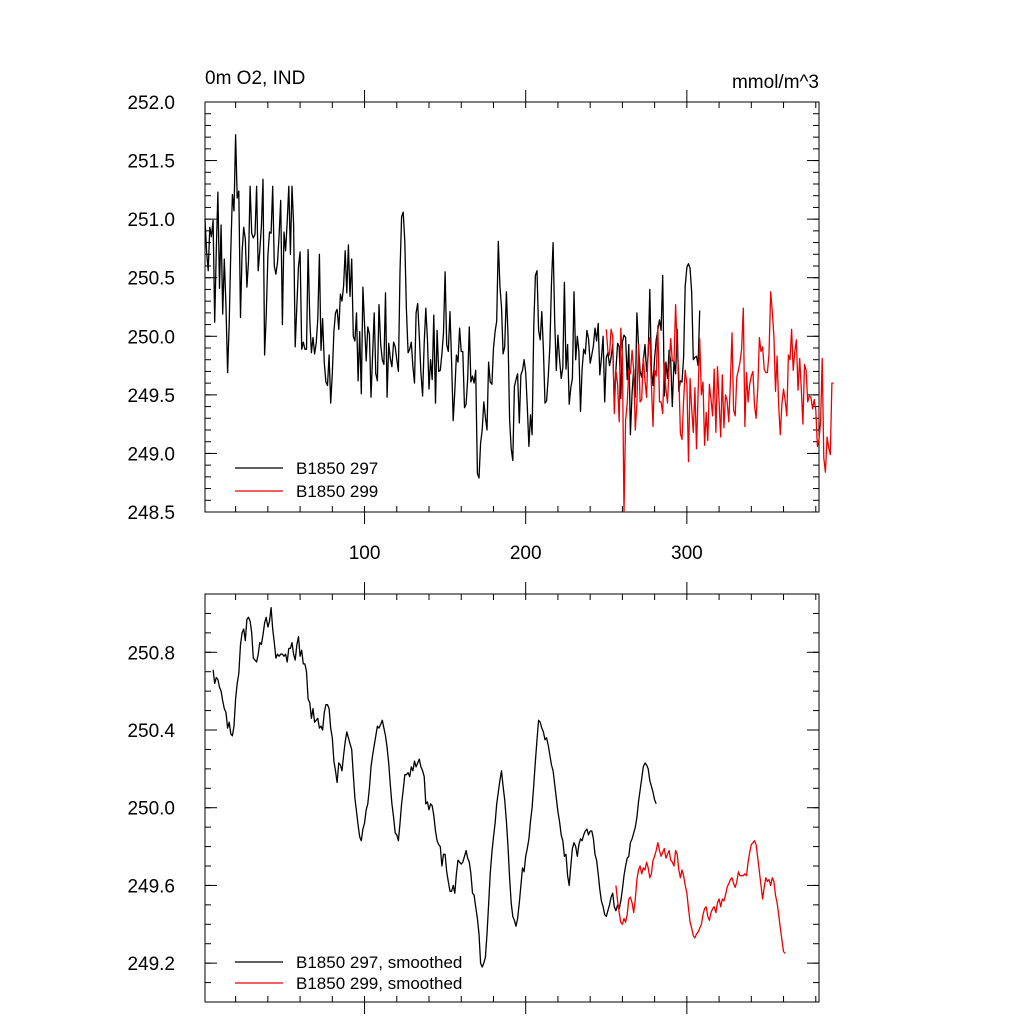 Image resolution: width=1024 pixels, height=1024 pixels. I want to click on y-tick-label: 249.2, so click(151, 964).